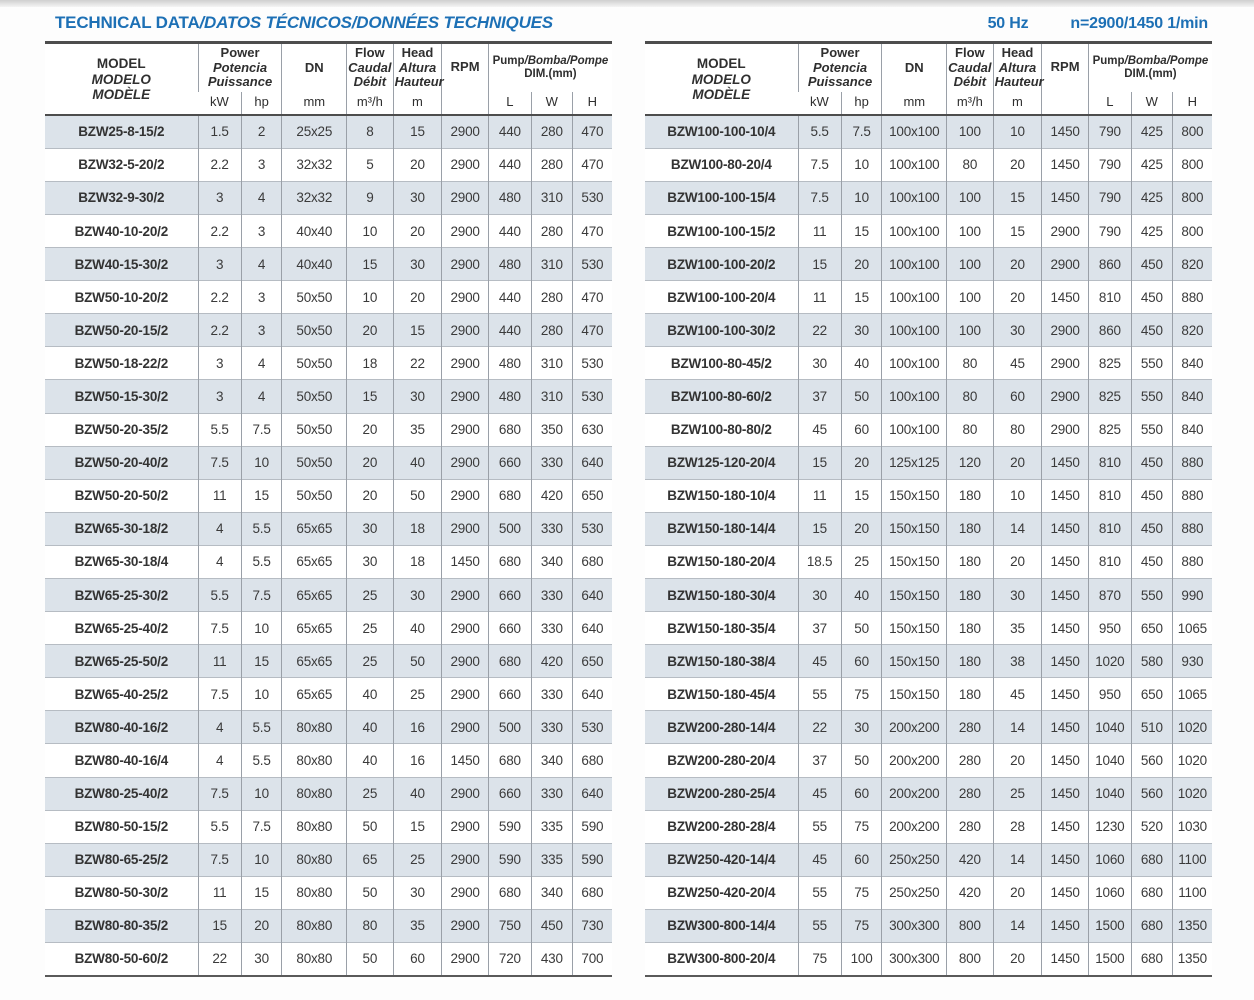 This screenshot has height=1000, width=1254. Describe the element at coordinates (819, 727) in the screenshot. I see `value-cell: 22` at that location.